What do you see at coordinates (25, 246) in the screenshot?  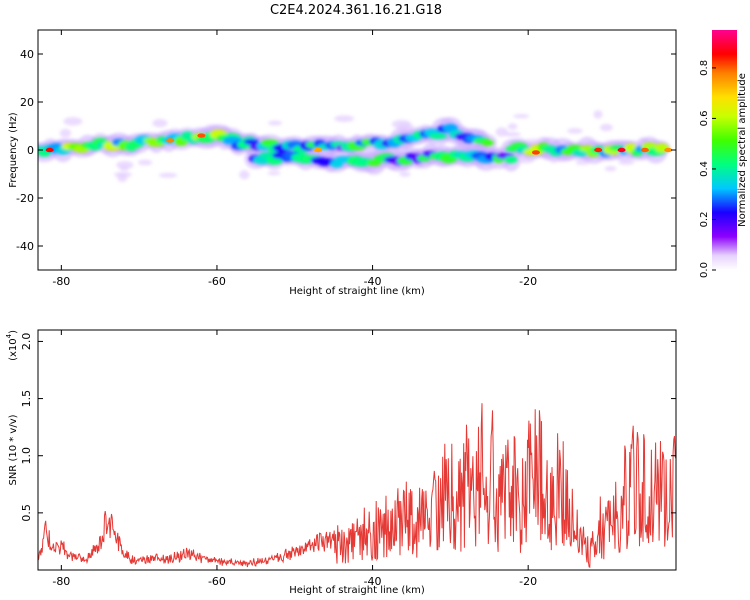 I see `y-tick-label: -40` at bounding box center [25, 246].